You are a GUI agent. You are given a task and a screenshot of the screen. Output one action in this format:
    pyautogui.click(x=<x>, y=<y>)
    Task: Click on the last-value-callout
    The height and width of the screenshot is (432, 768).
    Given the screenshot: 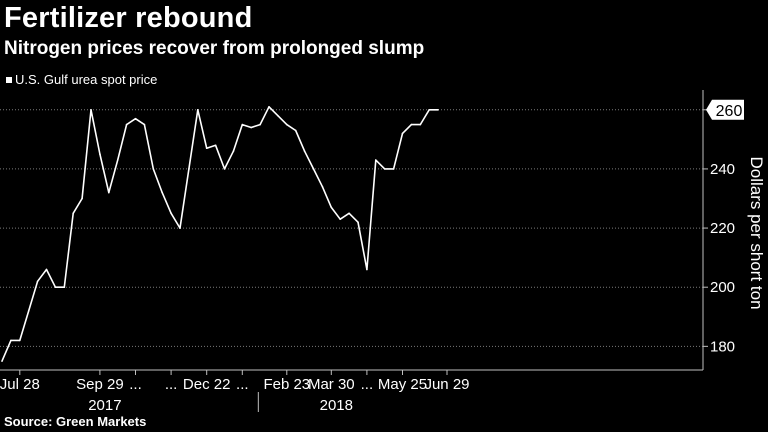 What is the action you would take?
    pyautogui.click(x=725, y=109)
    